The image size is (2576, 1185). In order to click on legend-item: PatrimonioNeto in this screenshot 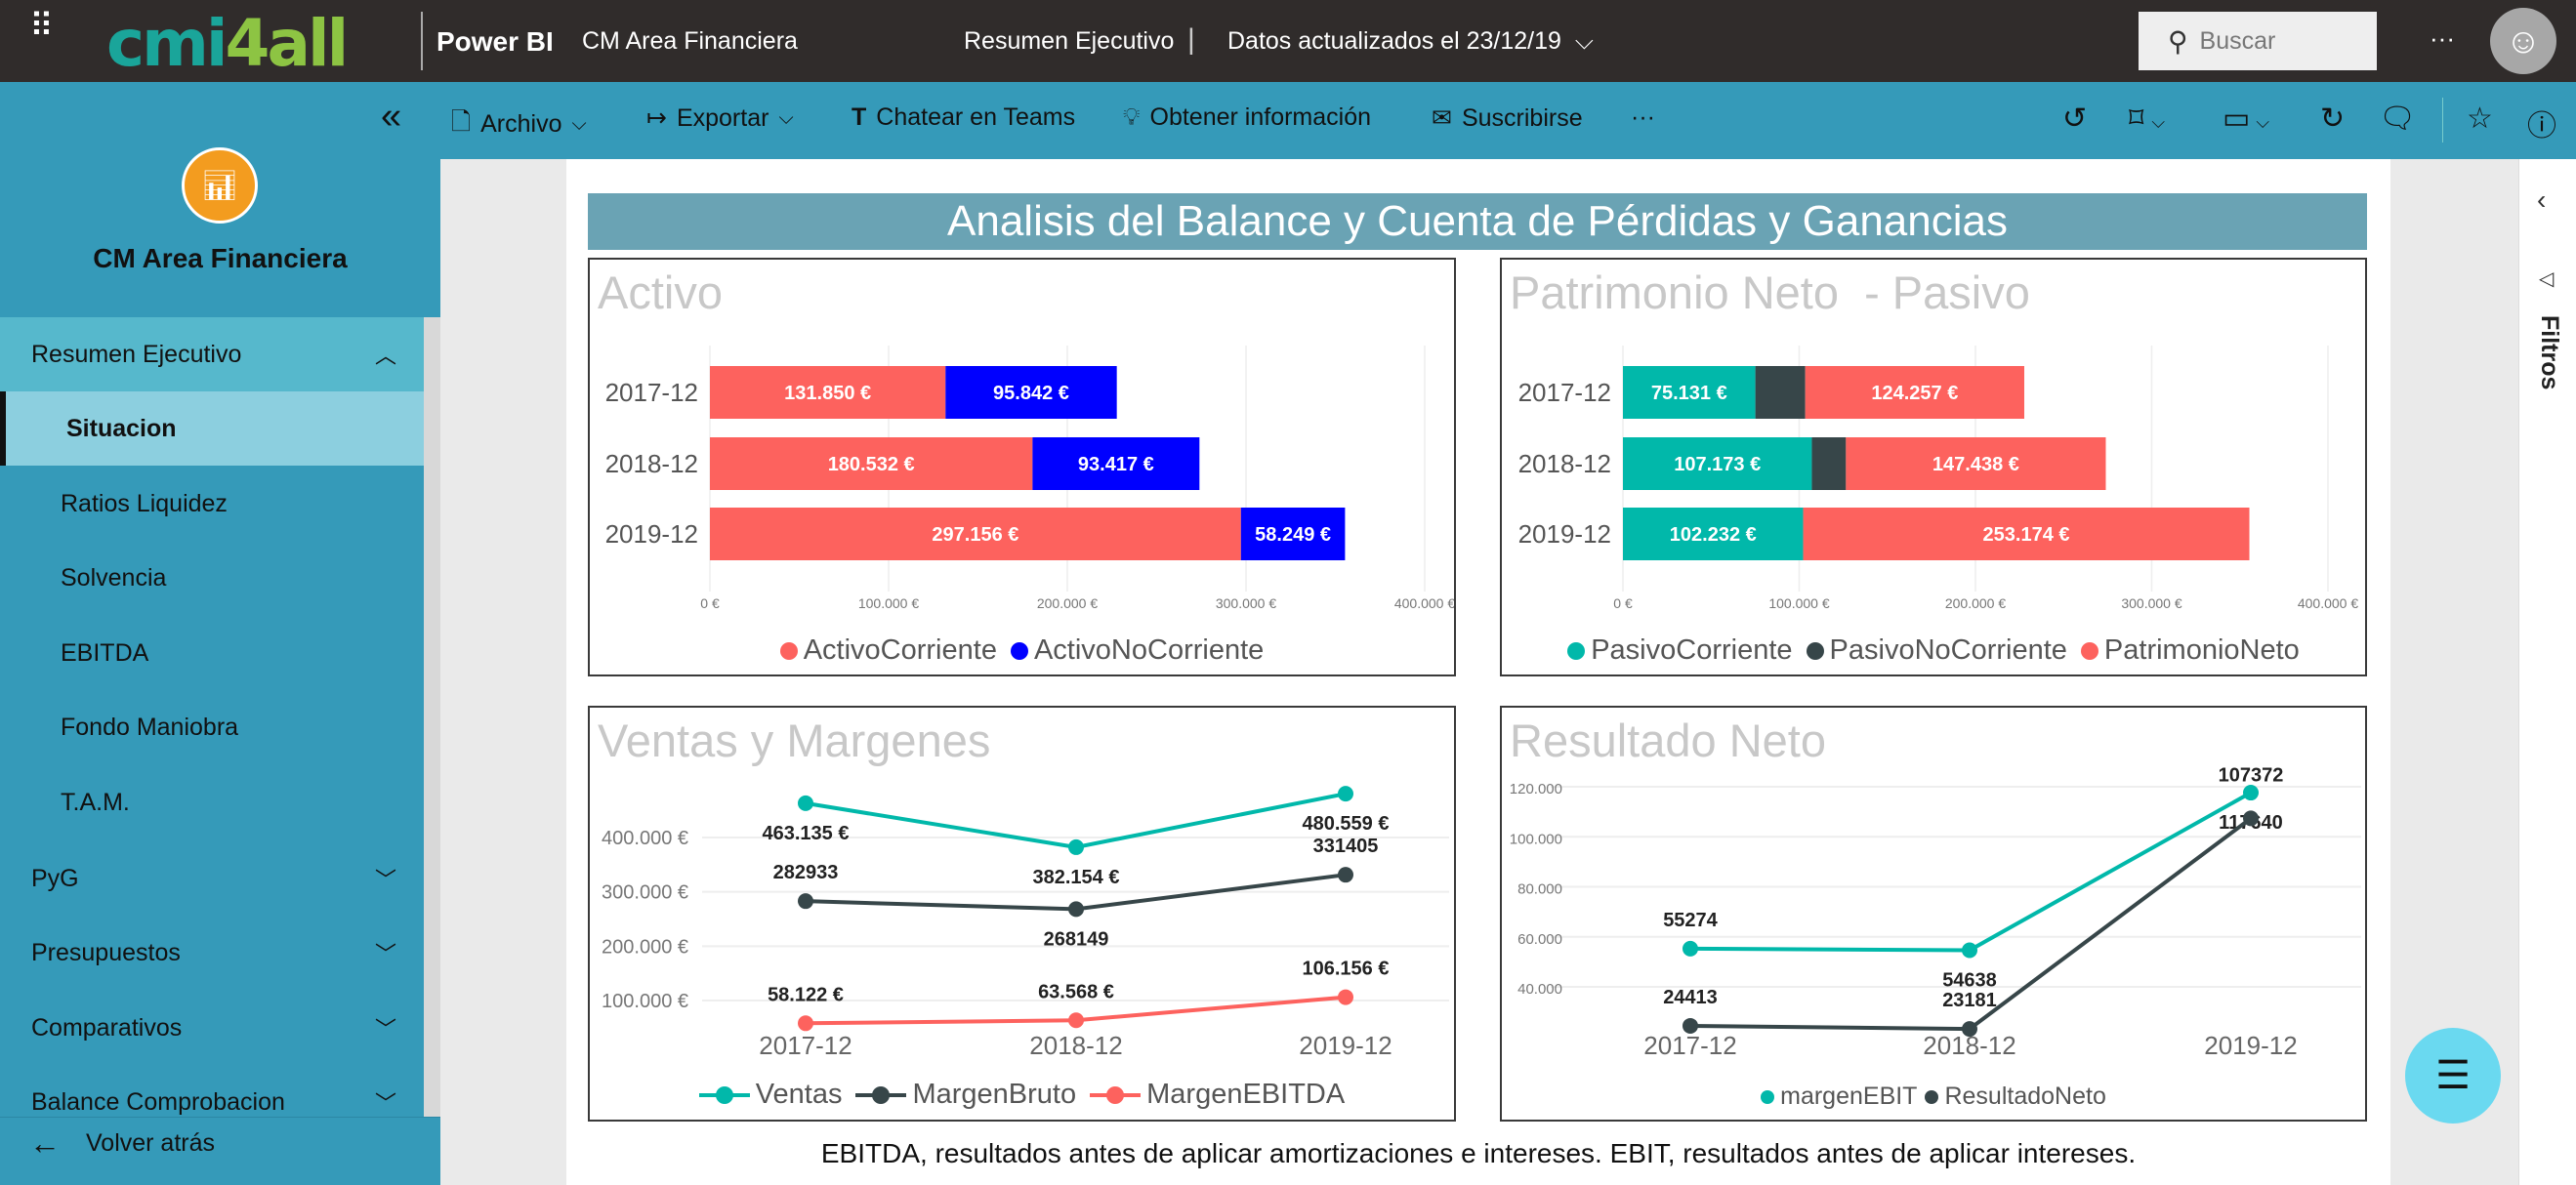, I will do `click(2190, 650)`.